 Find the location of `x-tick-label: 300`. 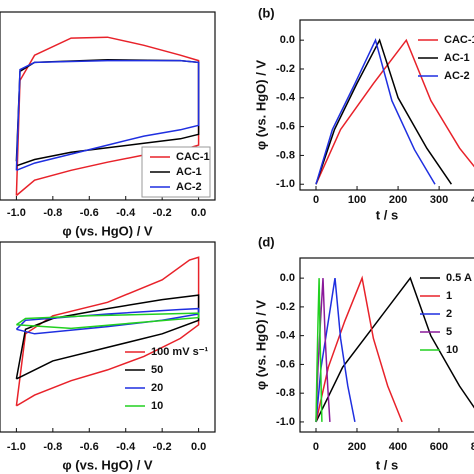

x-tick-label: 300 is located at coordinates (439, 200).